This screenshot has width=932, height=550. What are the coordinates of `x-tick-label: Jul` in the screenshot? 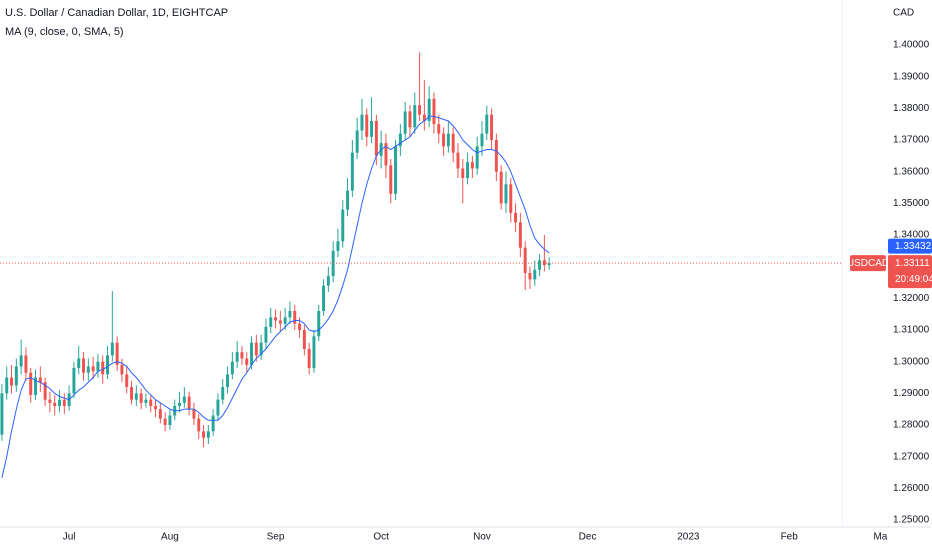 It's located at (69, 537).